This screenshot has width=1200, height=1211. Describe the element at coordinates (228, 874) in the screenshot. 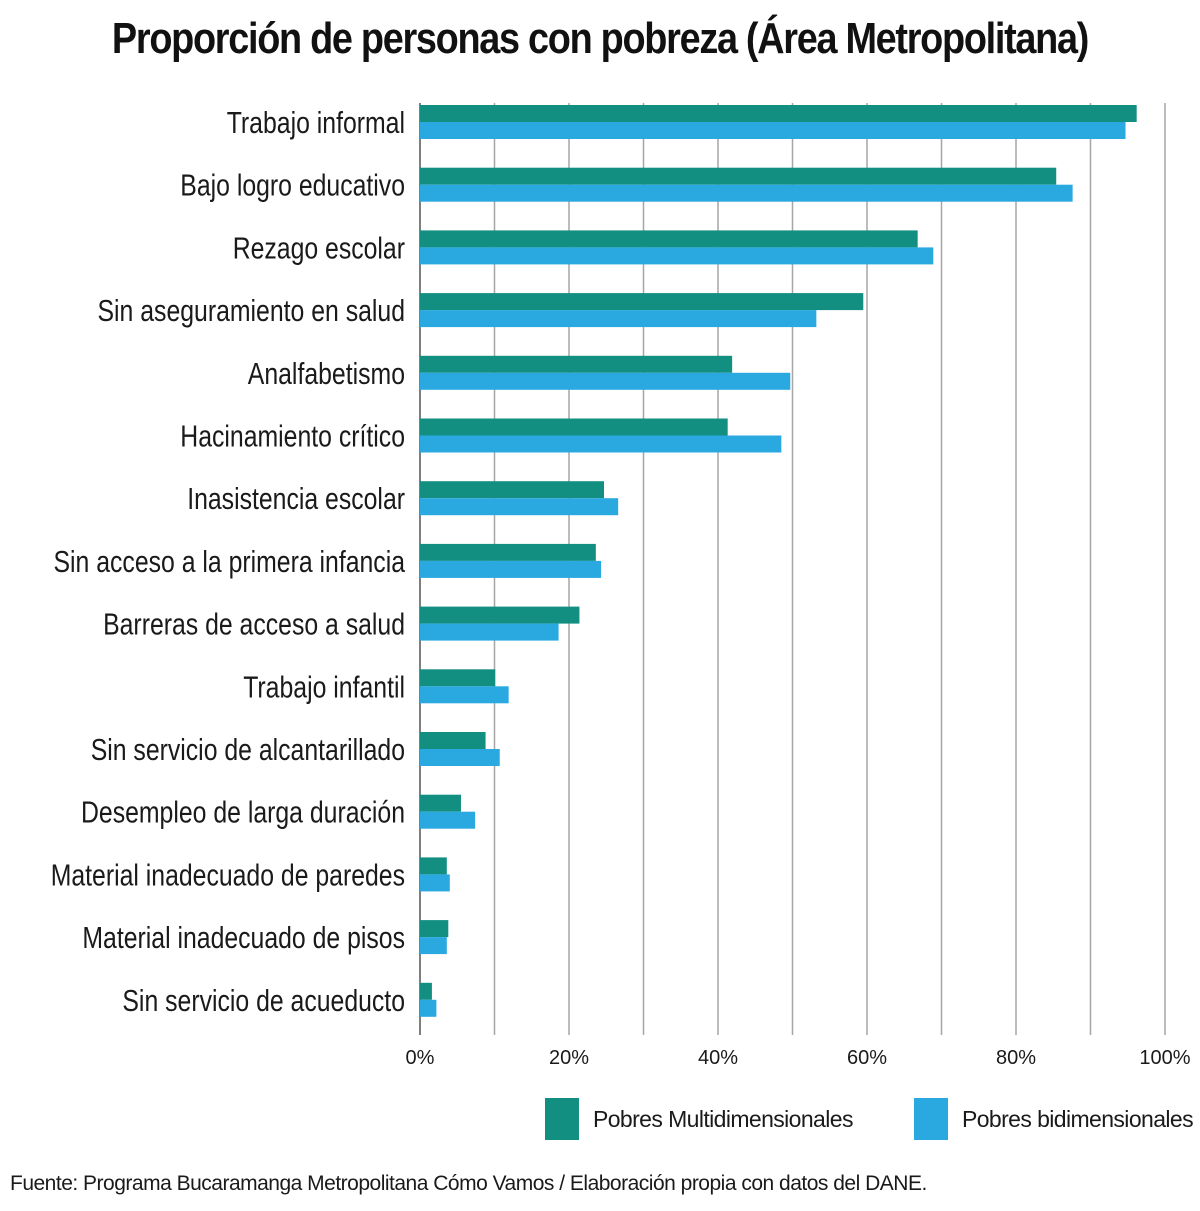

I see `category-label-material-inadecuado-de-paredes: Material inadecuado de paredes` at that location.